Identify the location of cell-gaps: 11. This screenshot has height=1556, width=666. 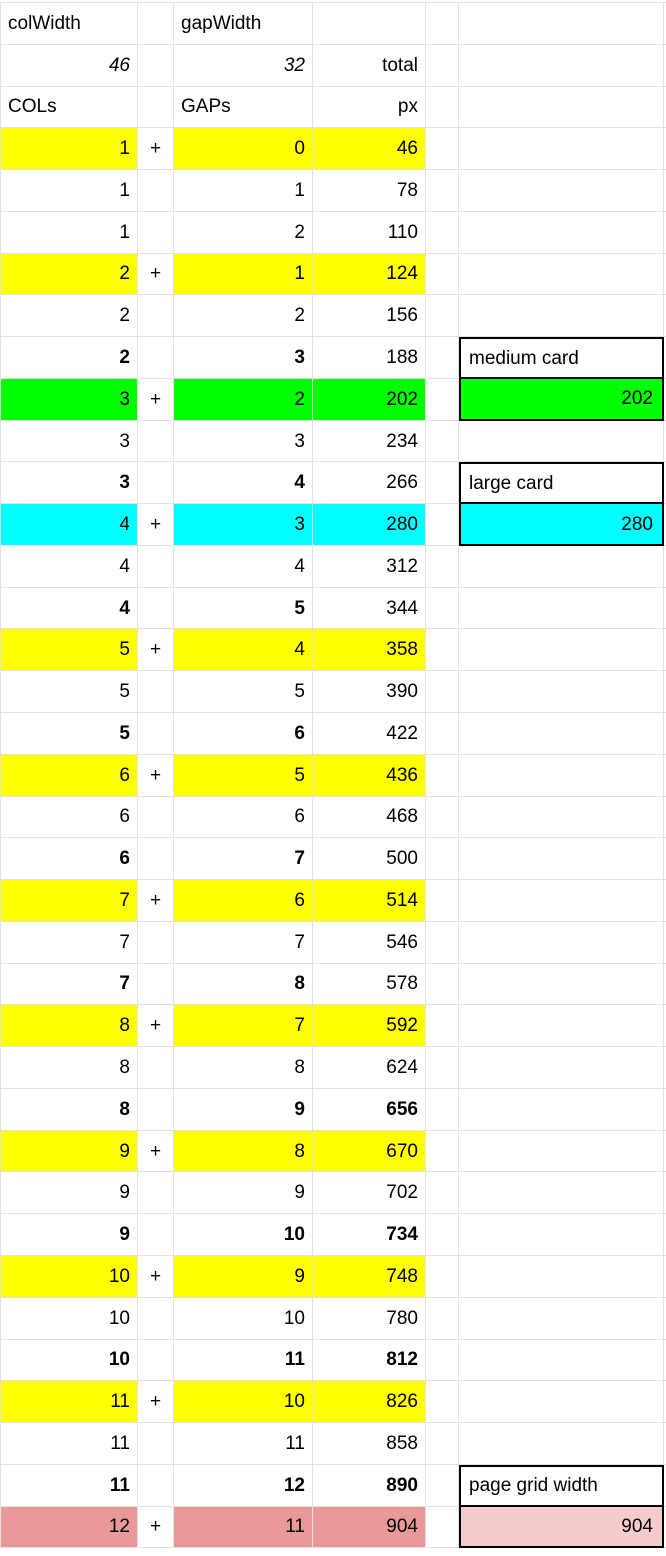
(243, 1527).